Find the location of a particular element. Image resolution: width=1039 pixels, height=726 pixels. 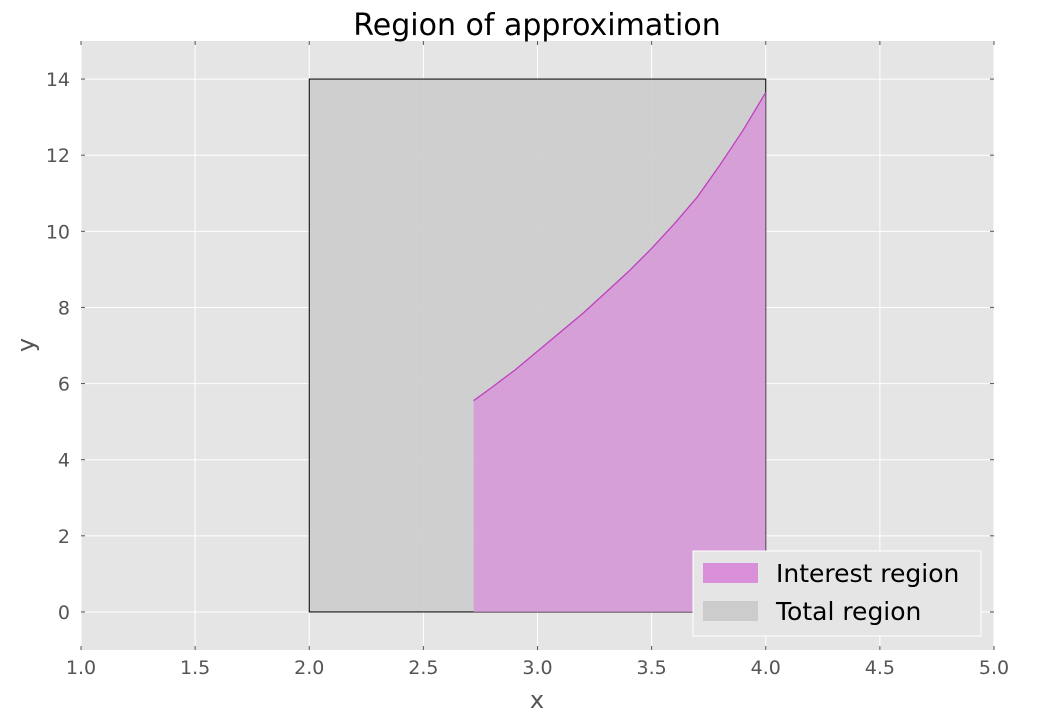

legend: Interest region Total region is located at coordinates (837, 593).